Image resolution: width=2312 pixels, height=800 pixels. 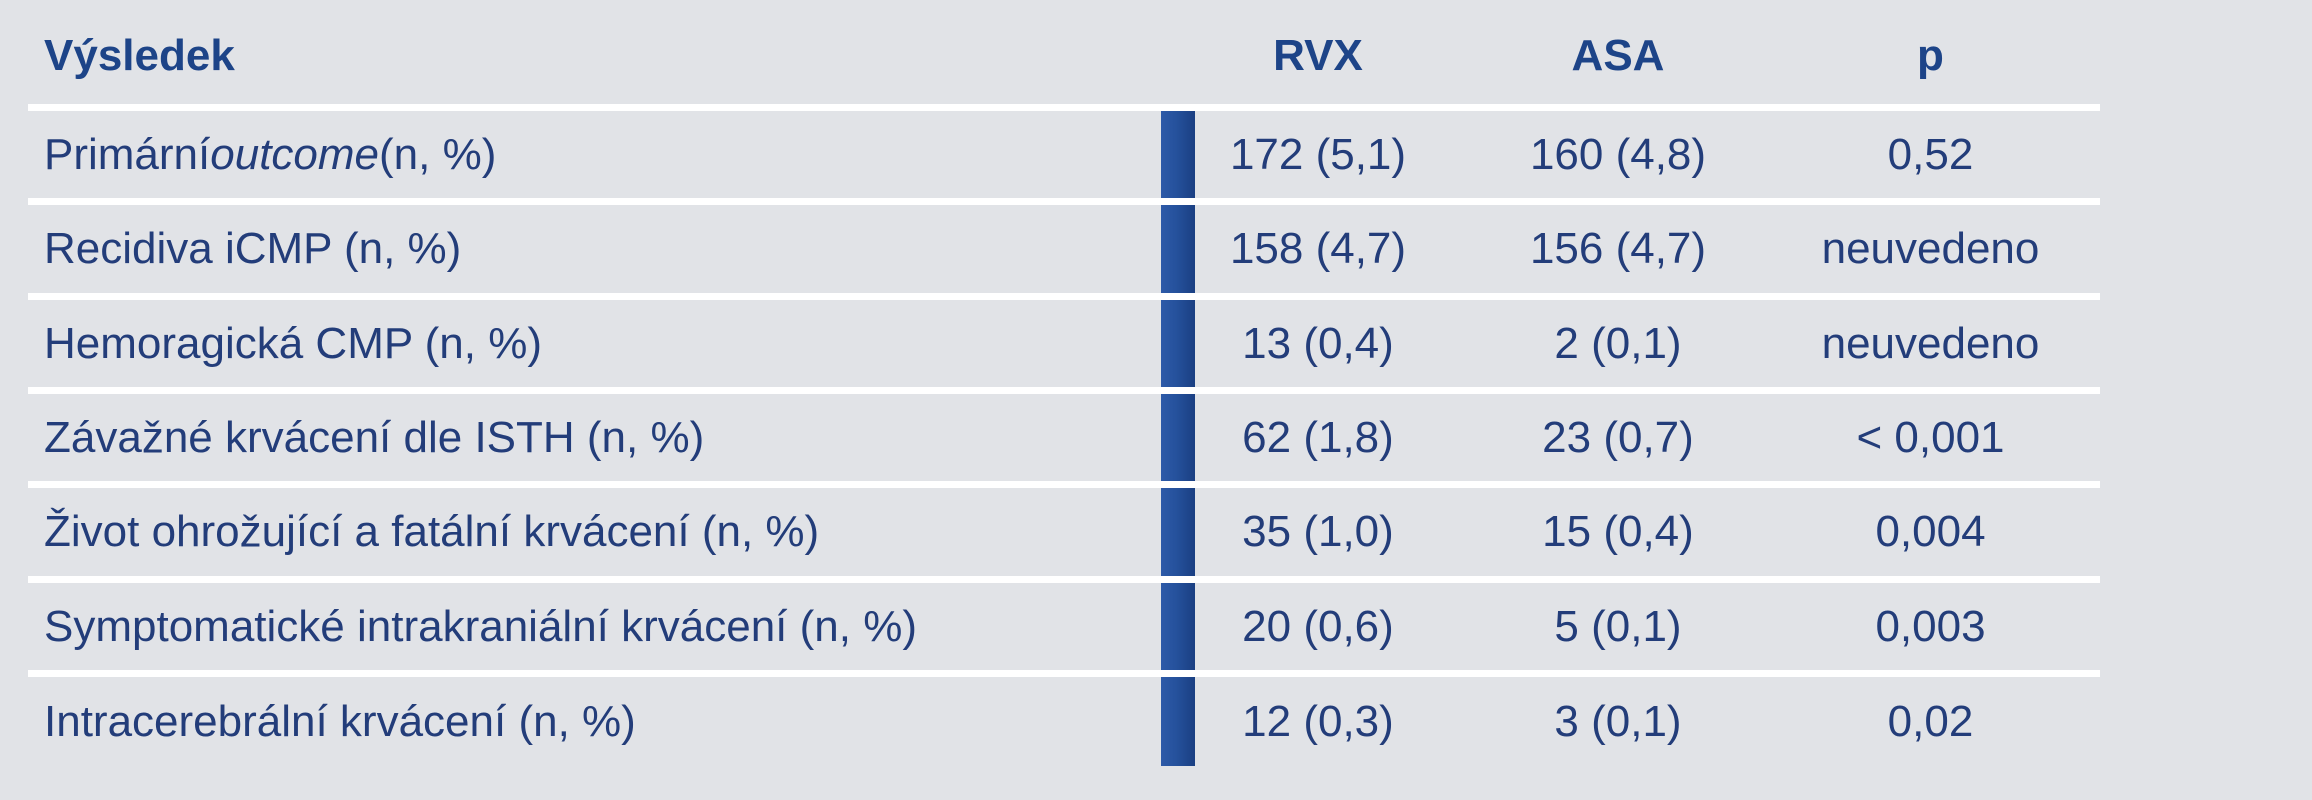 What do you see at coordinates (1318, 248) in the screenshot?
I see `cell-rvx: 158 (4,7)` at bounding box center [1318, 248].